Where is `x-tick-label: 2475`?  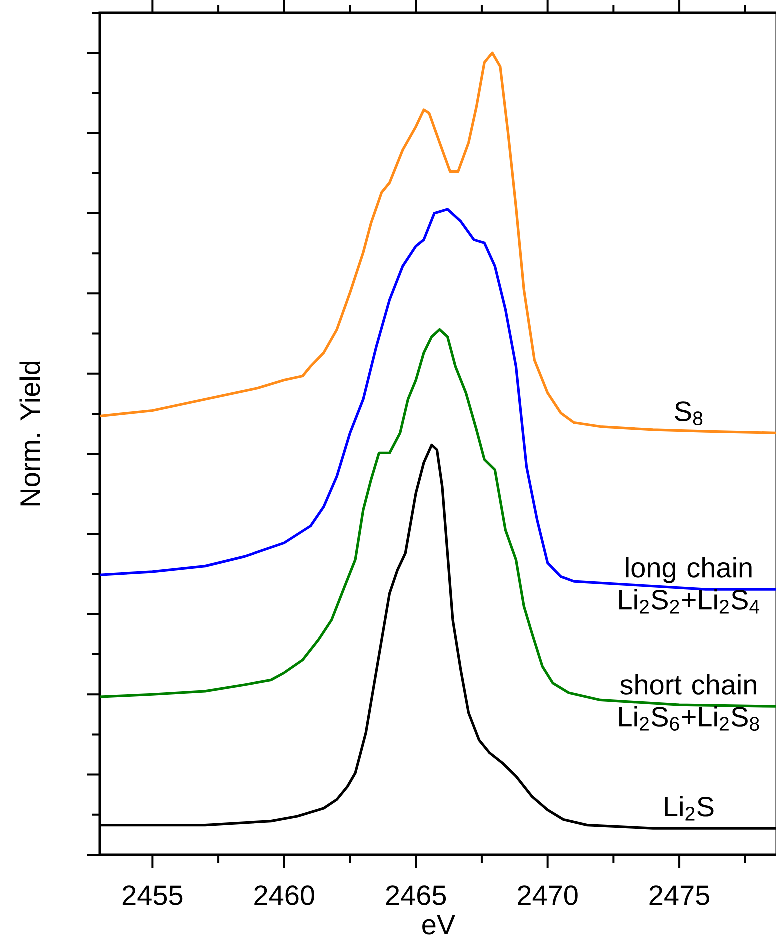 x-tick-label: 2475 is located at coordinates (680, 896).